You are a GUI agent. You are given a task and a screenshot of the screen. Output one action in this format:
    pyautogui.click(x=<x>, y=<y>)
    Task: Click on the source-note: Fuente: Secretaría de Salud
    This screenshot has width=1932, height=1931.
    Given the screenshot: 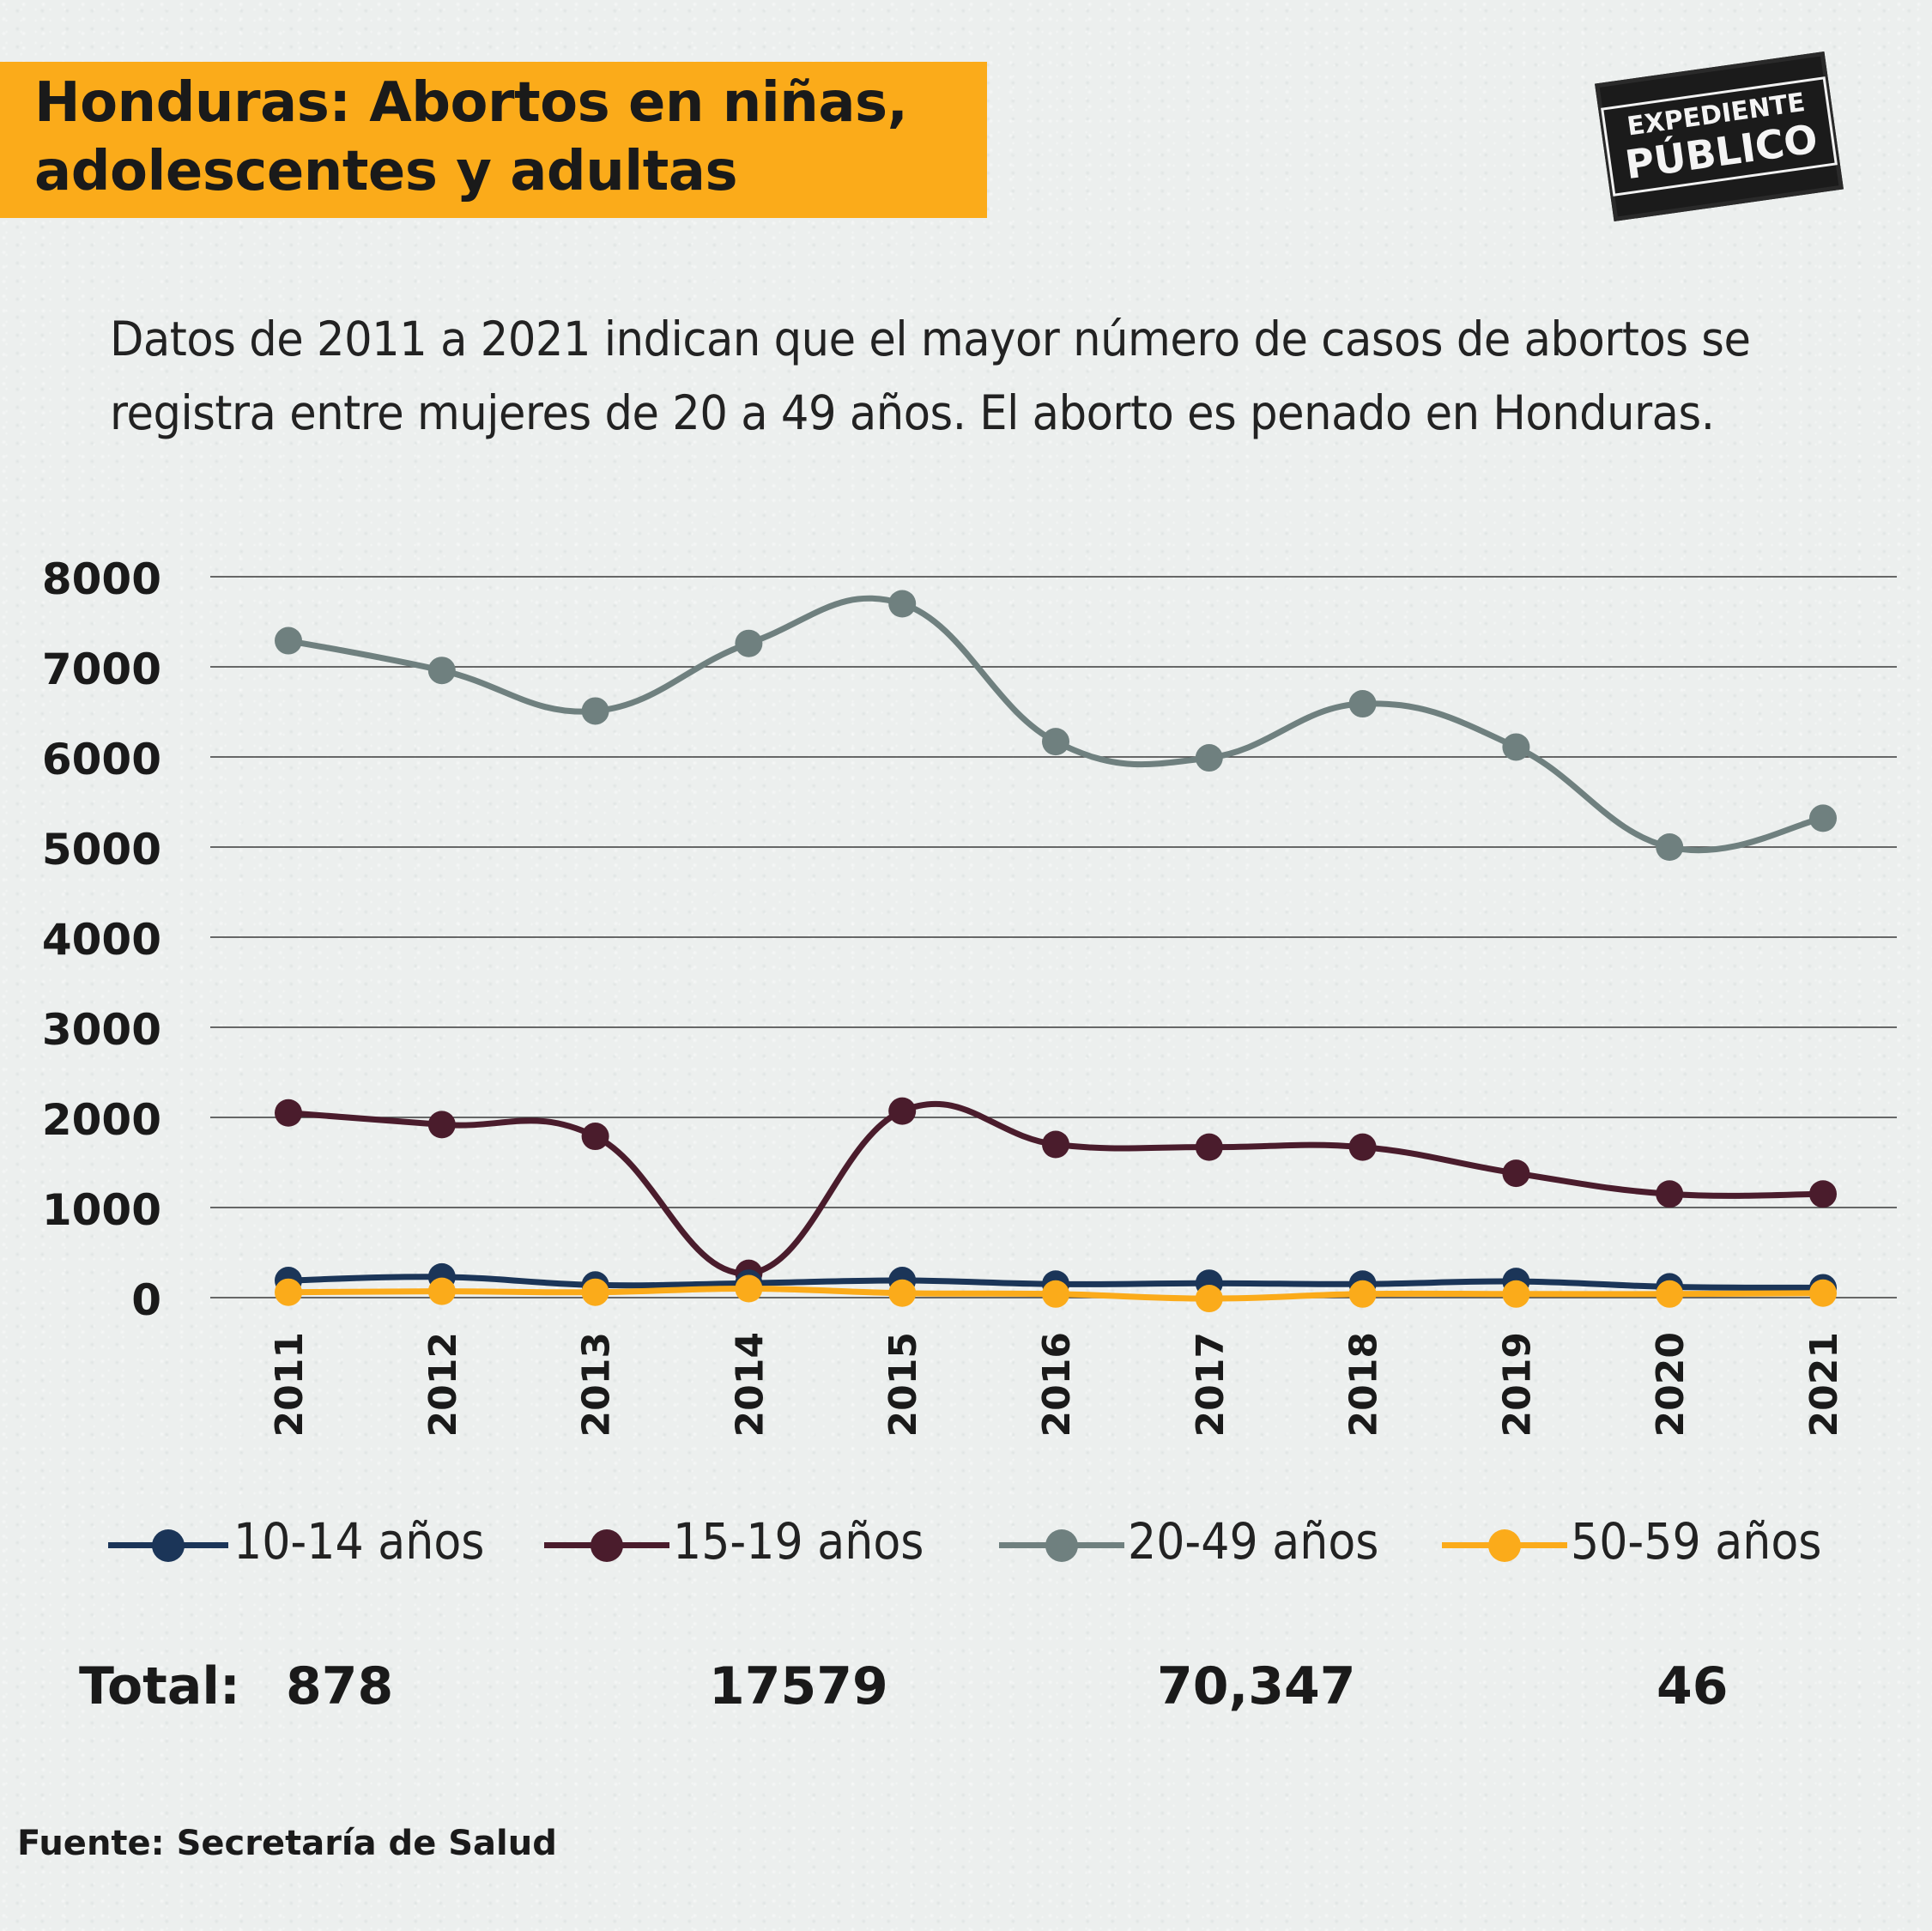 What is the action you would take?
    pyautogui.click(x=287, y=1843)
    